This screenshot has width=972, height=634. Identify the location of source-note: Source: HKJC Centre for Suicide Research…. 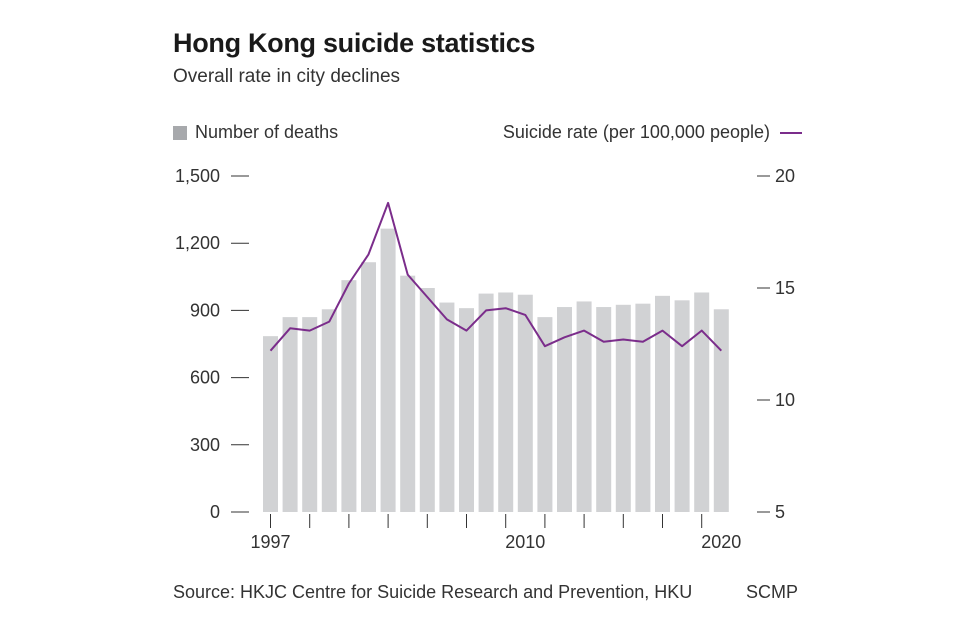
(433, 592).